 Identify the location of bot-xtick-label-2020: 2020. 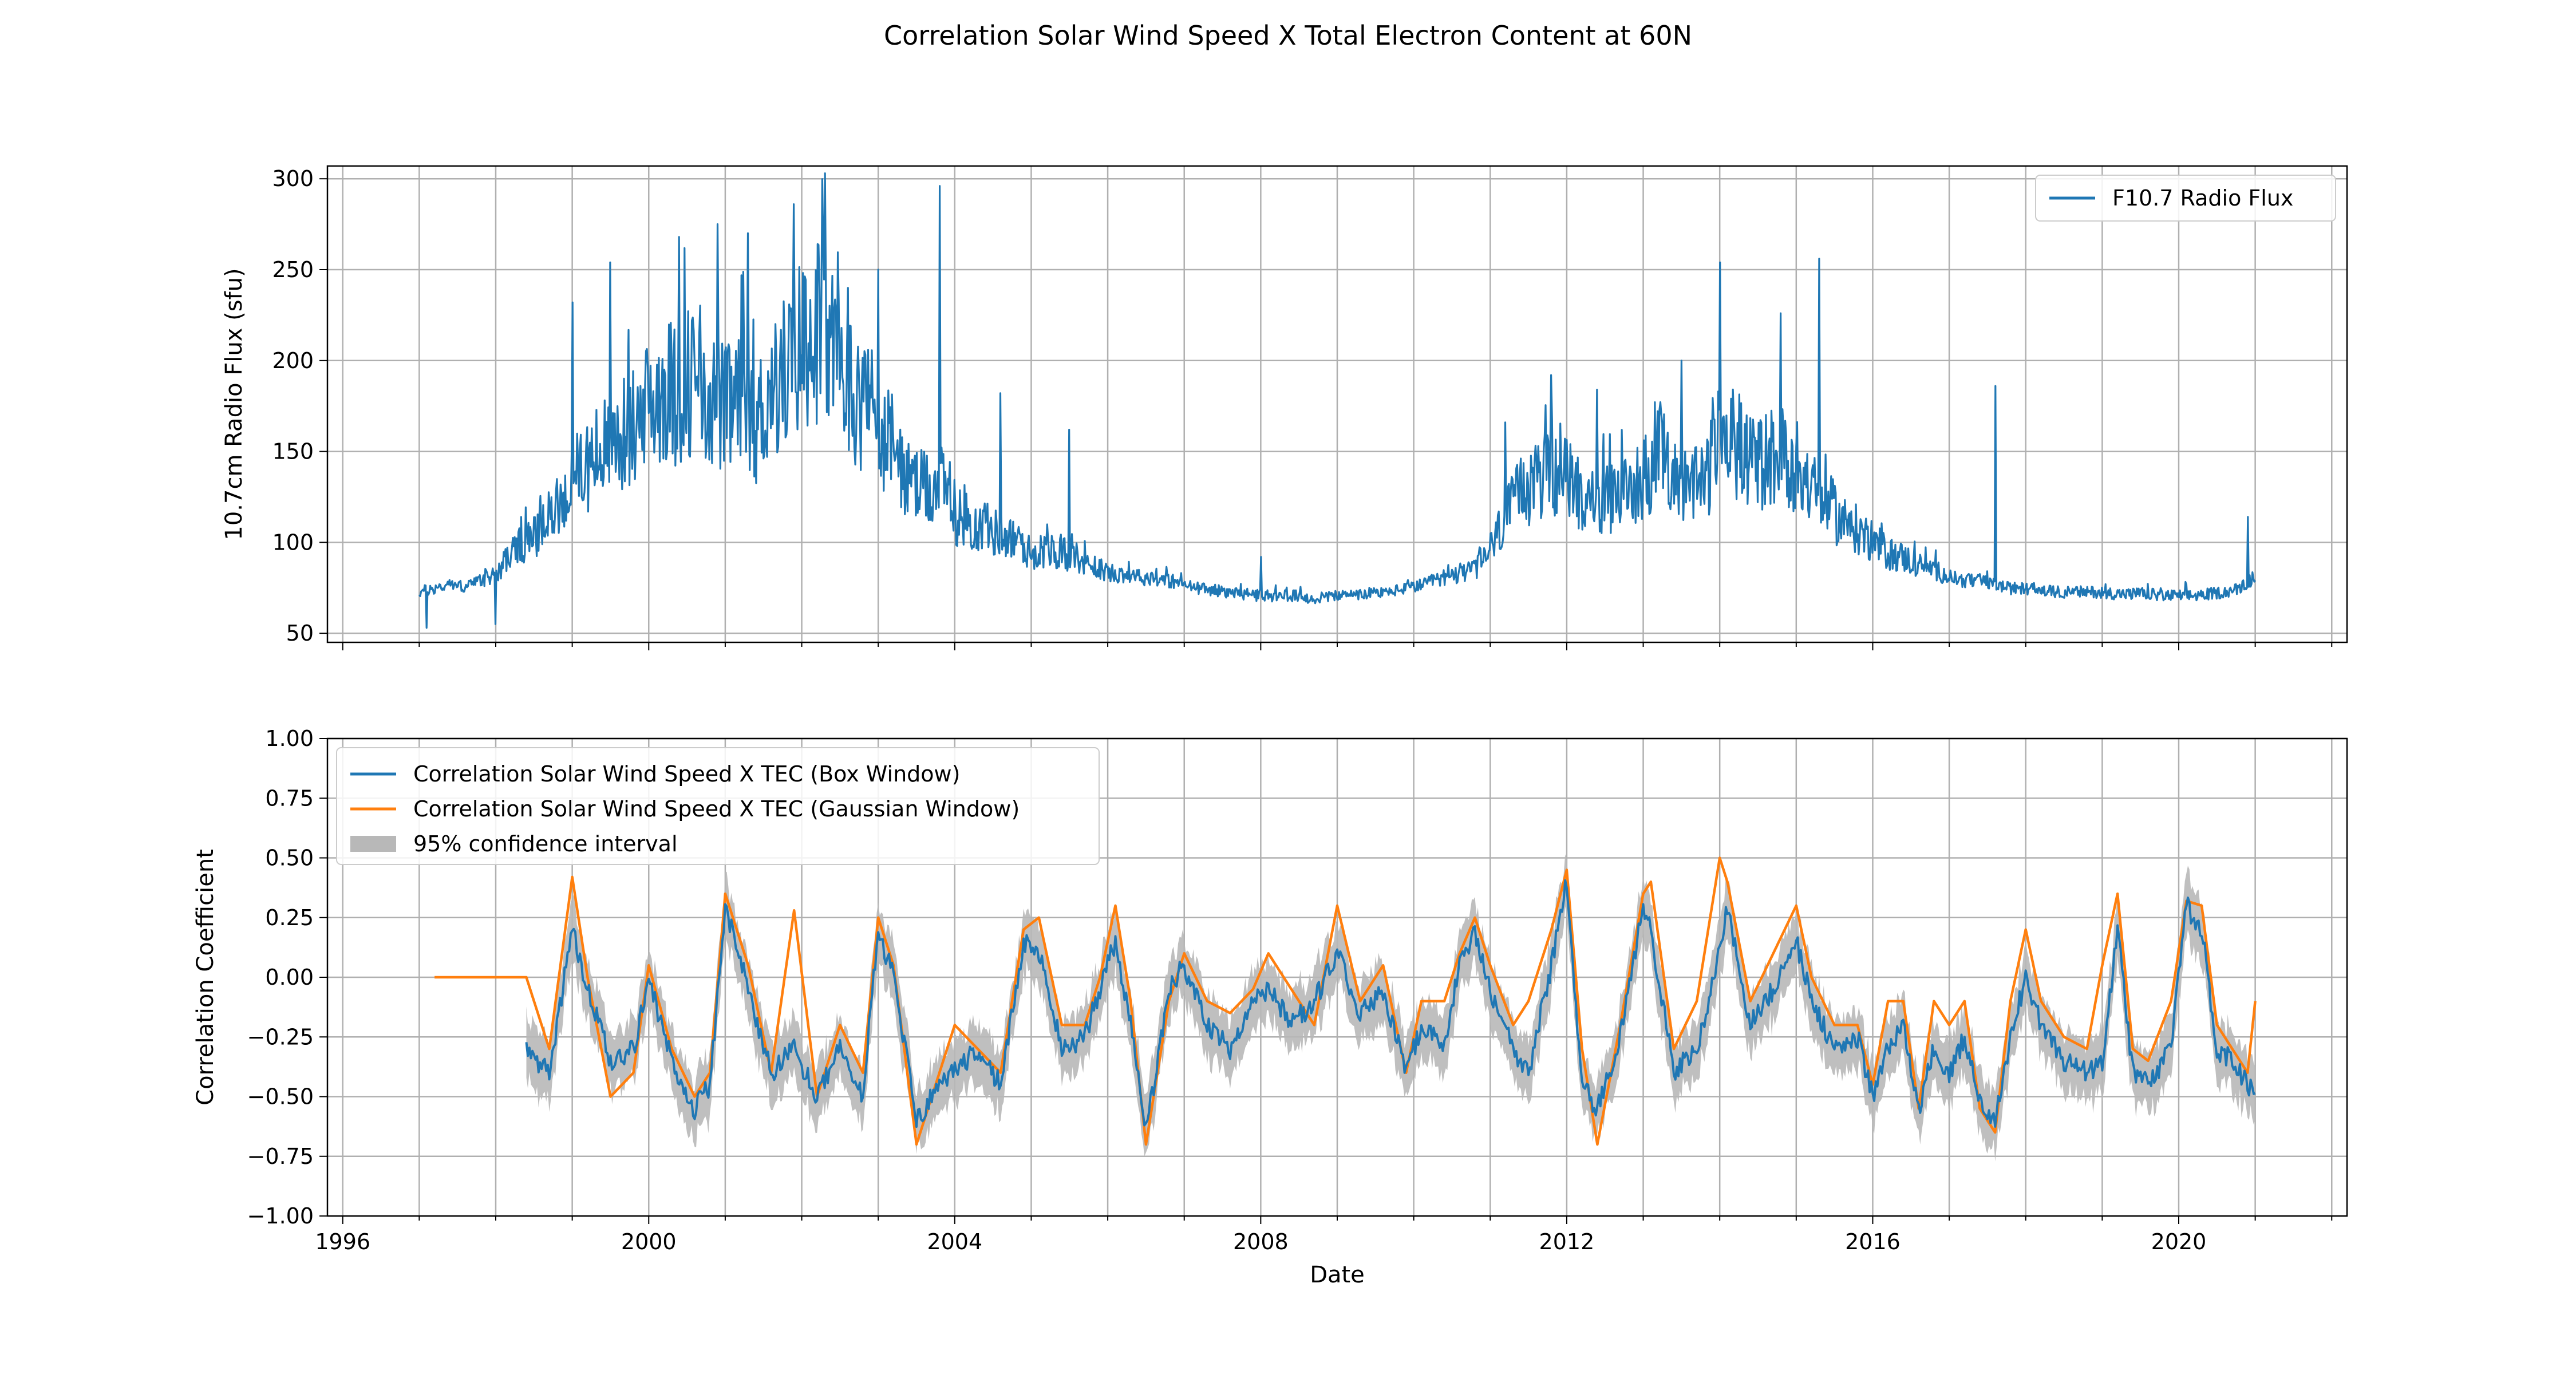
(2179, 1242).